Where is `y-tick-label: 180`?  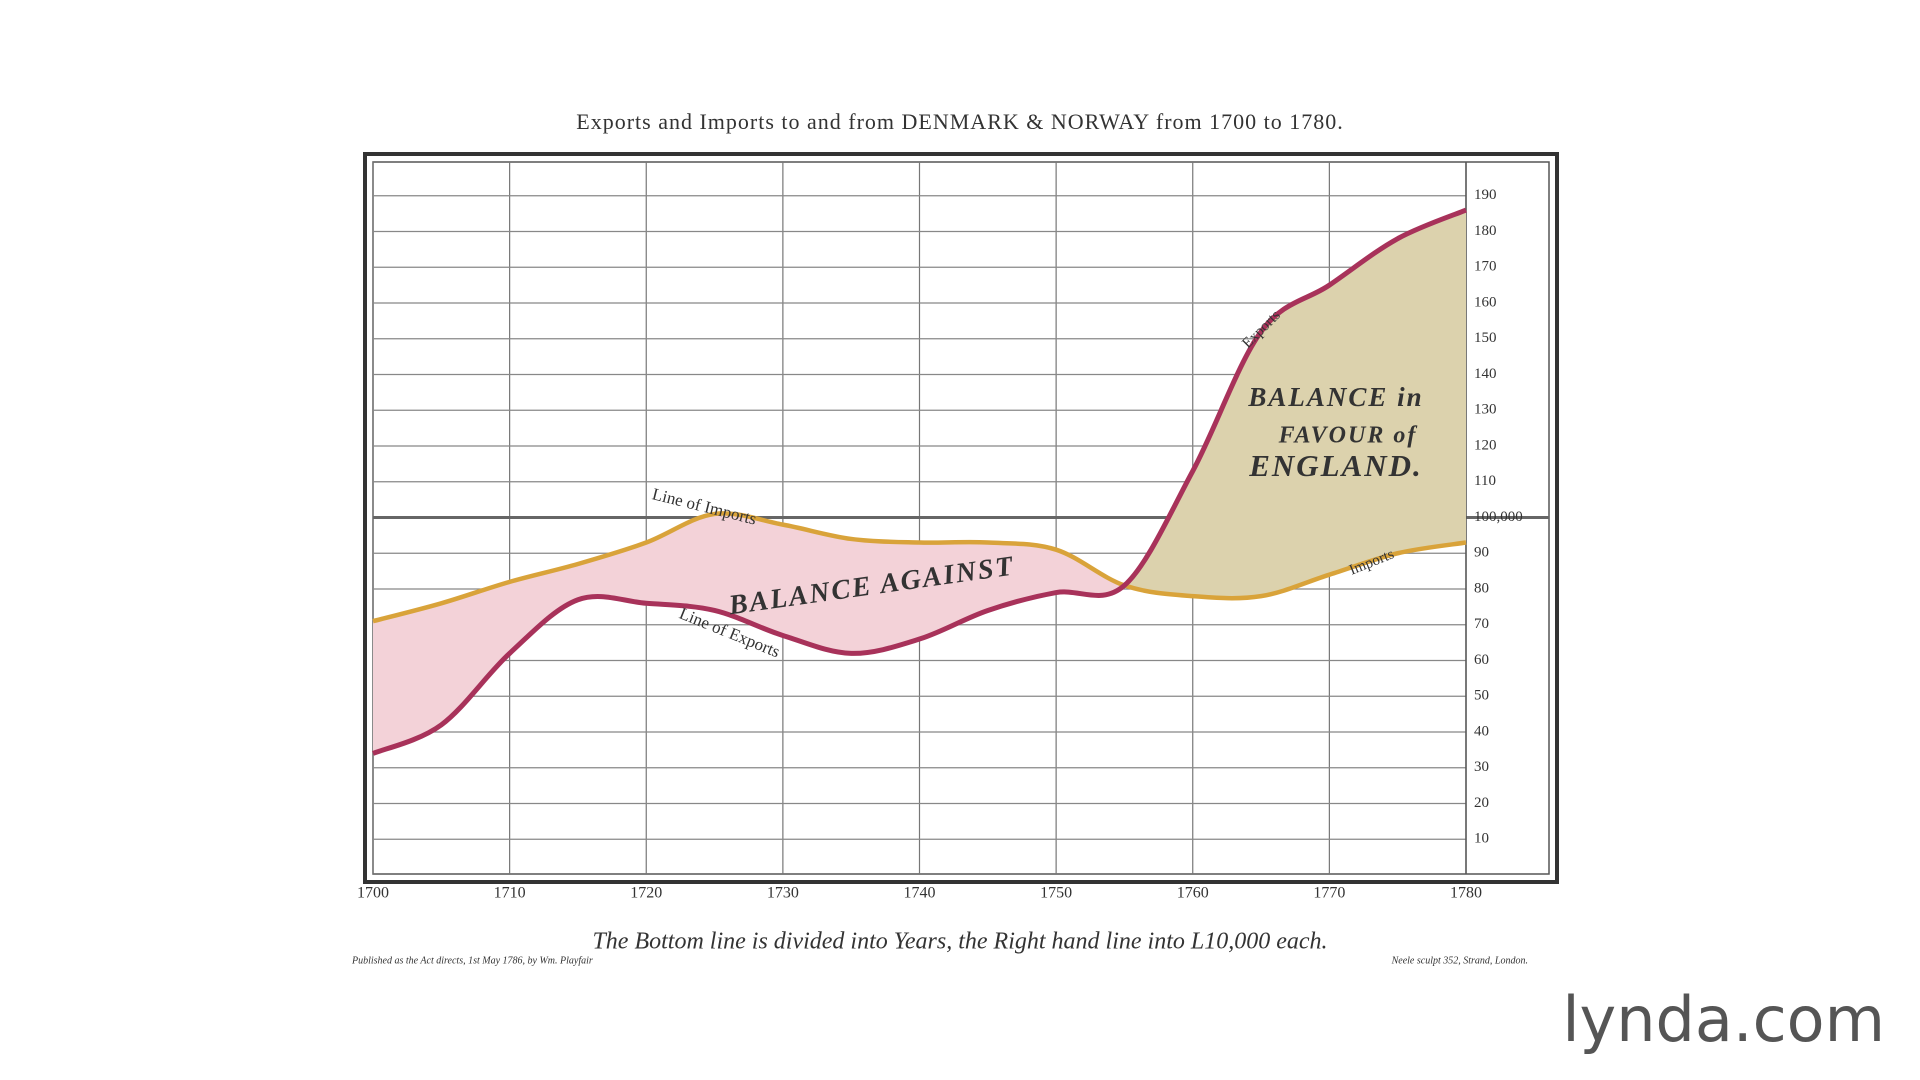
y-tick-label: 180 is located at coordinates (1485, 231).